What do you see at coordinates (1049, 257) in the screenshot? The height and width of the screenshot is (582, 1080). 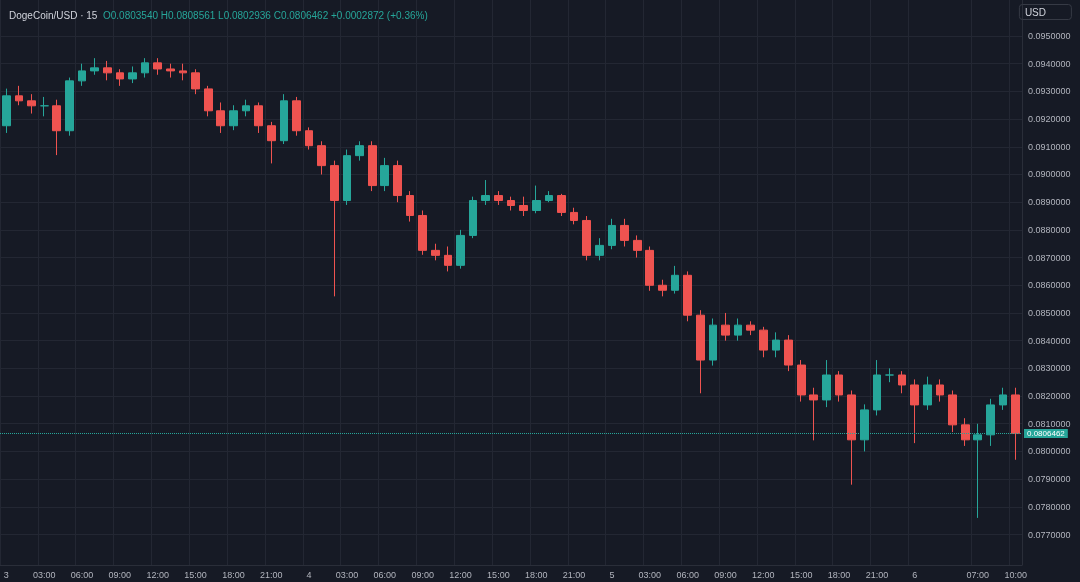 I see `y-tick-label: 0.0870000` at bounding box center [1049, 257].